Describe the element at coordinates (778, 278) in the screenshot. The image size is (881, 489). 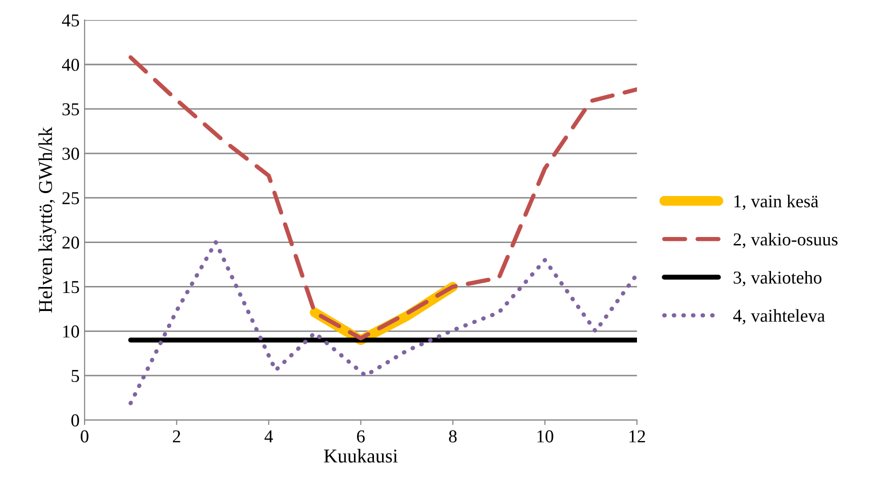
I see `legend-label: 3, vakioteho` at that location.